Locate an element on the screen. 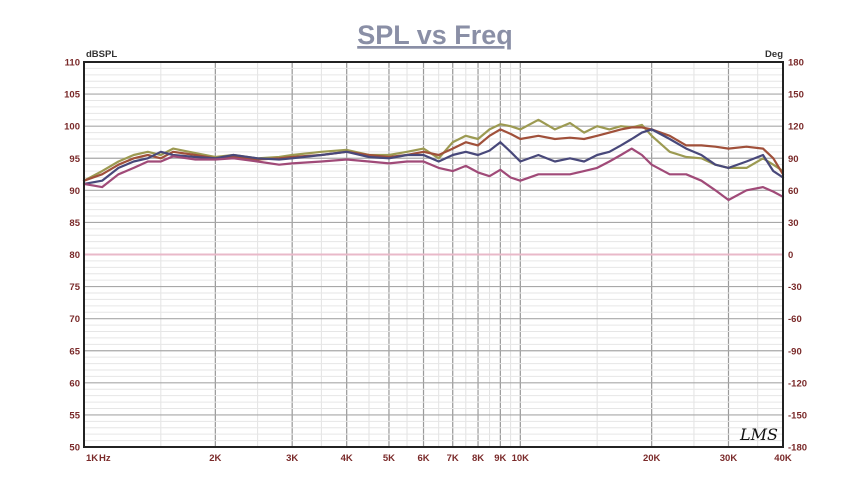  x-tick-label: 3K is located at coordinates (292, 458).